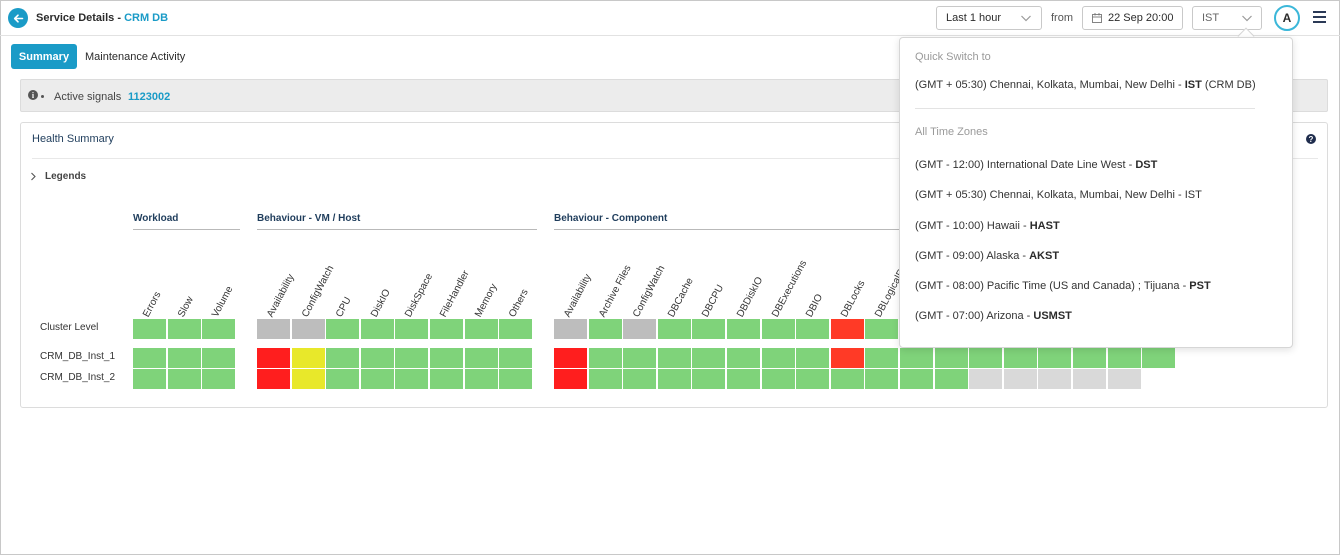 The image size is (1340, 555). Describe the element at coordinates (1227, 18) in the screenshot. I see `timezone-select: IST` at that location.